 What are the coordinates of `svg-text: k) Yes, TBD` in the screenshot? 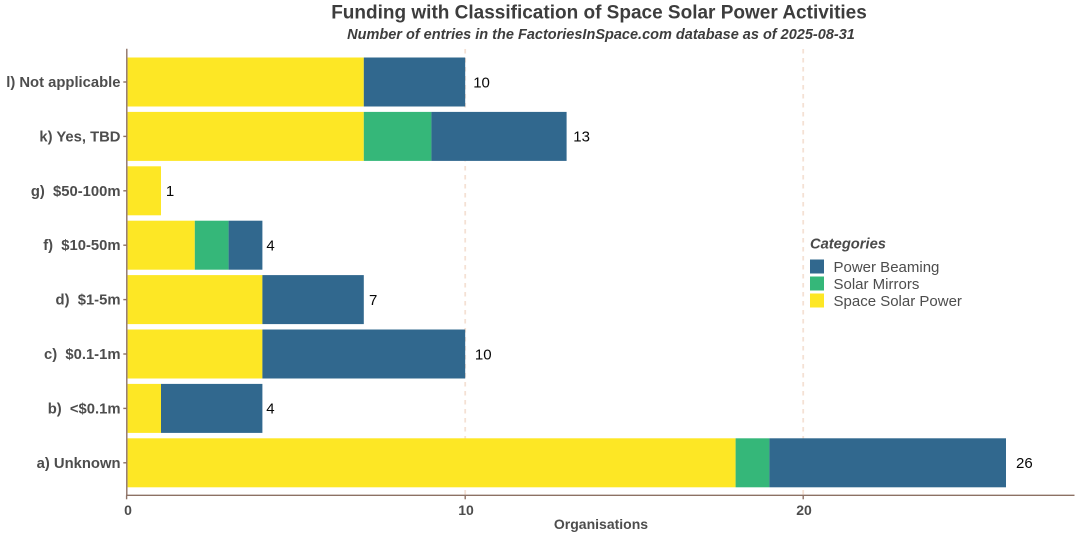 It's located at (79, 137).